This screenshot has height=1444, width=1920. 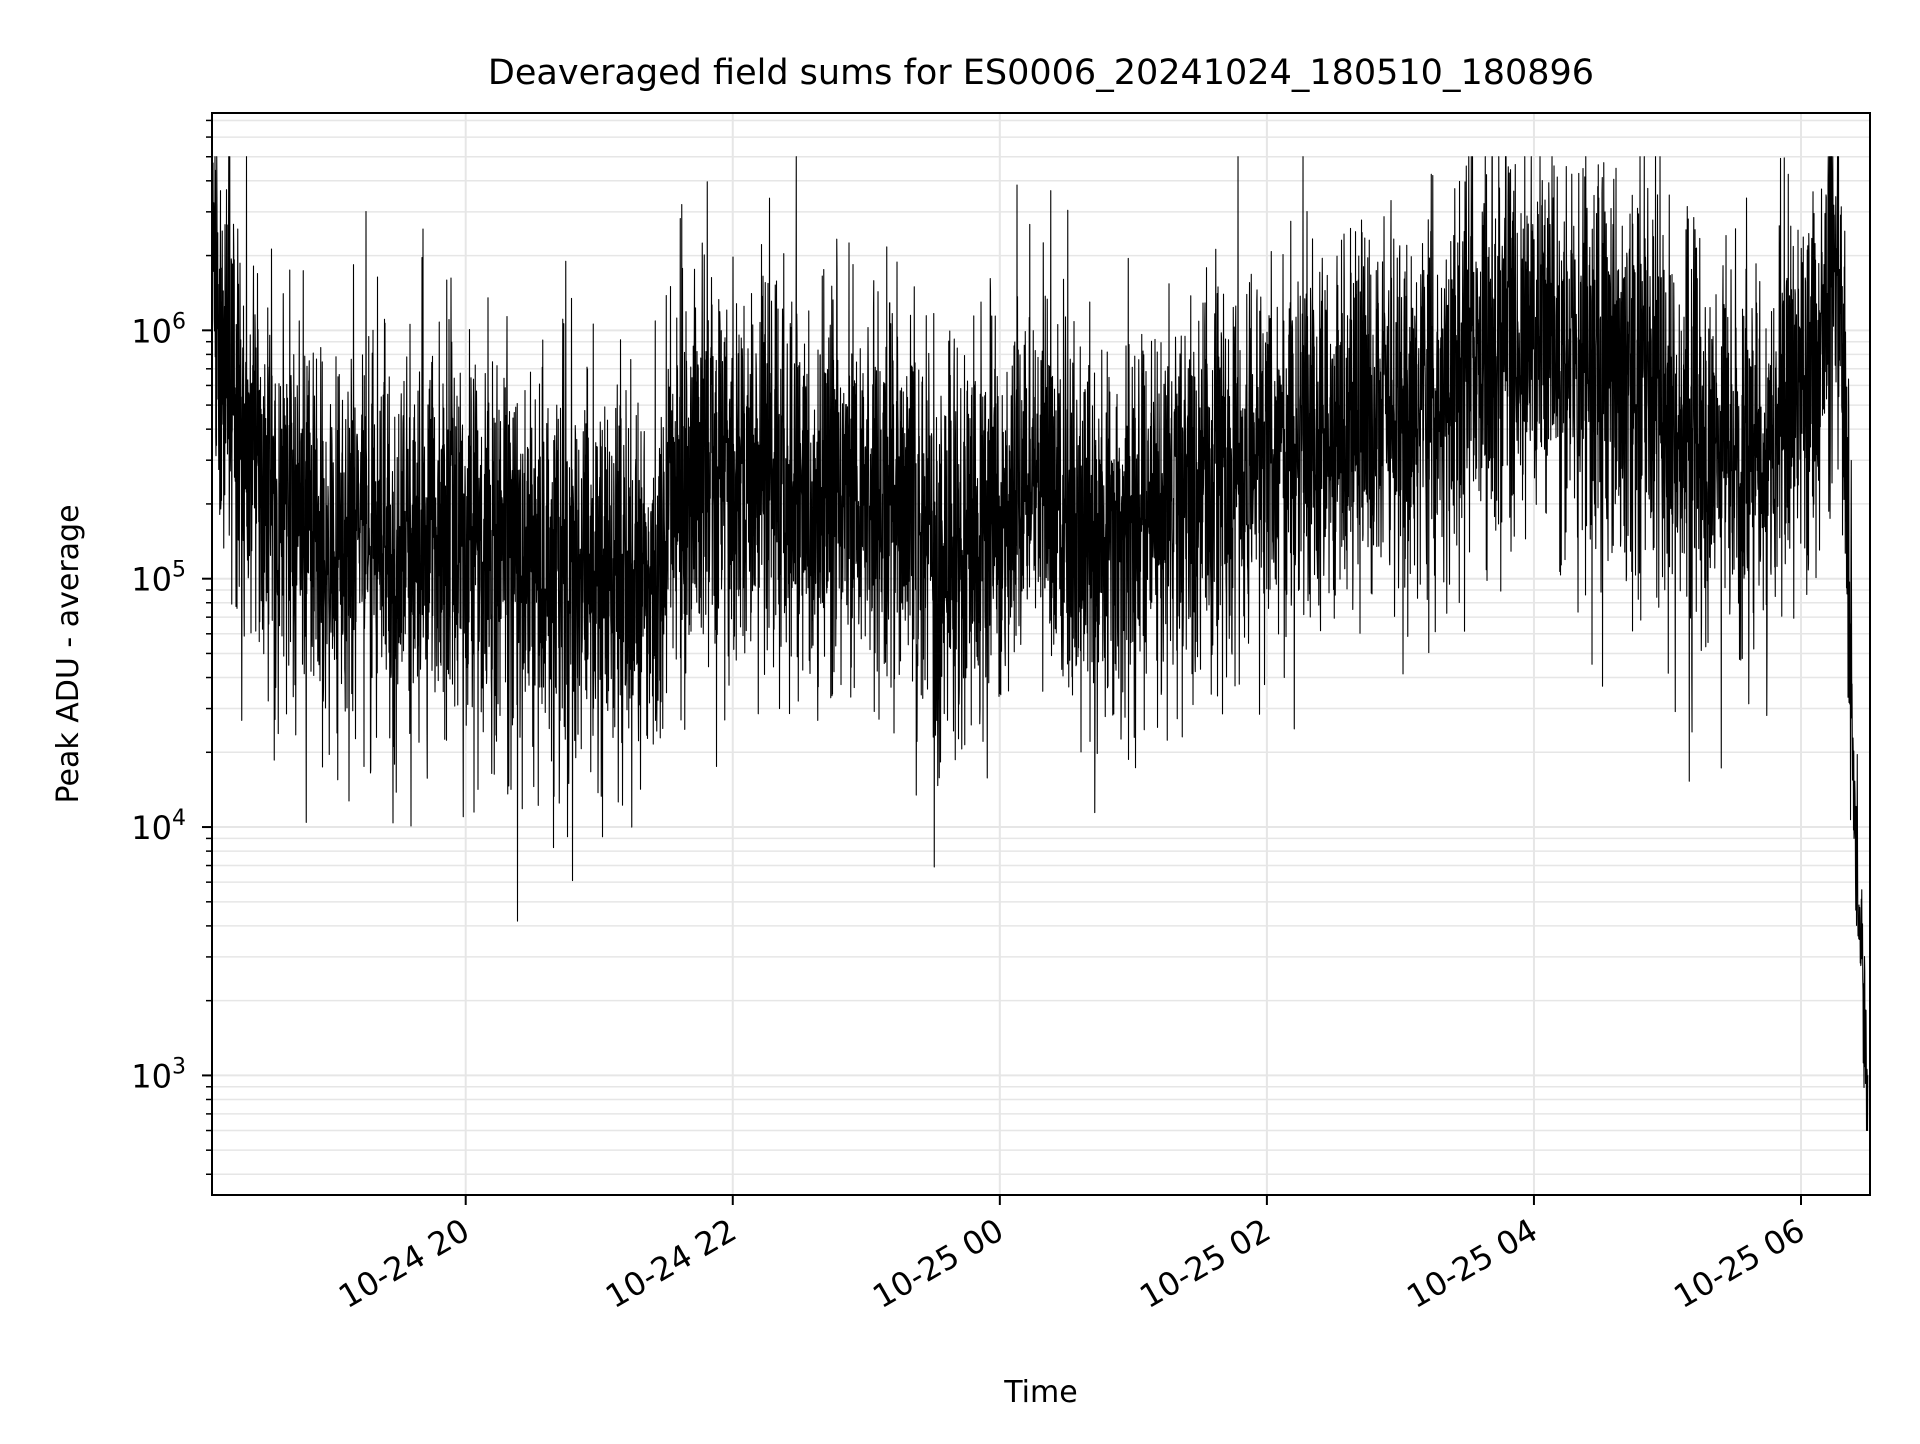 What do you see at coordinates (1040, 1392) in the screenshot?
I see `x-axis-label: Time` at bounding box center [1040, 1392].